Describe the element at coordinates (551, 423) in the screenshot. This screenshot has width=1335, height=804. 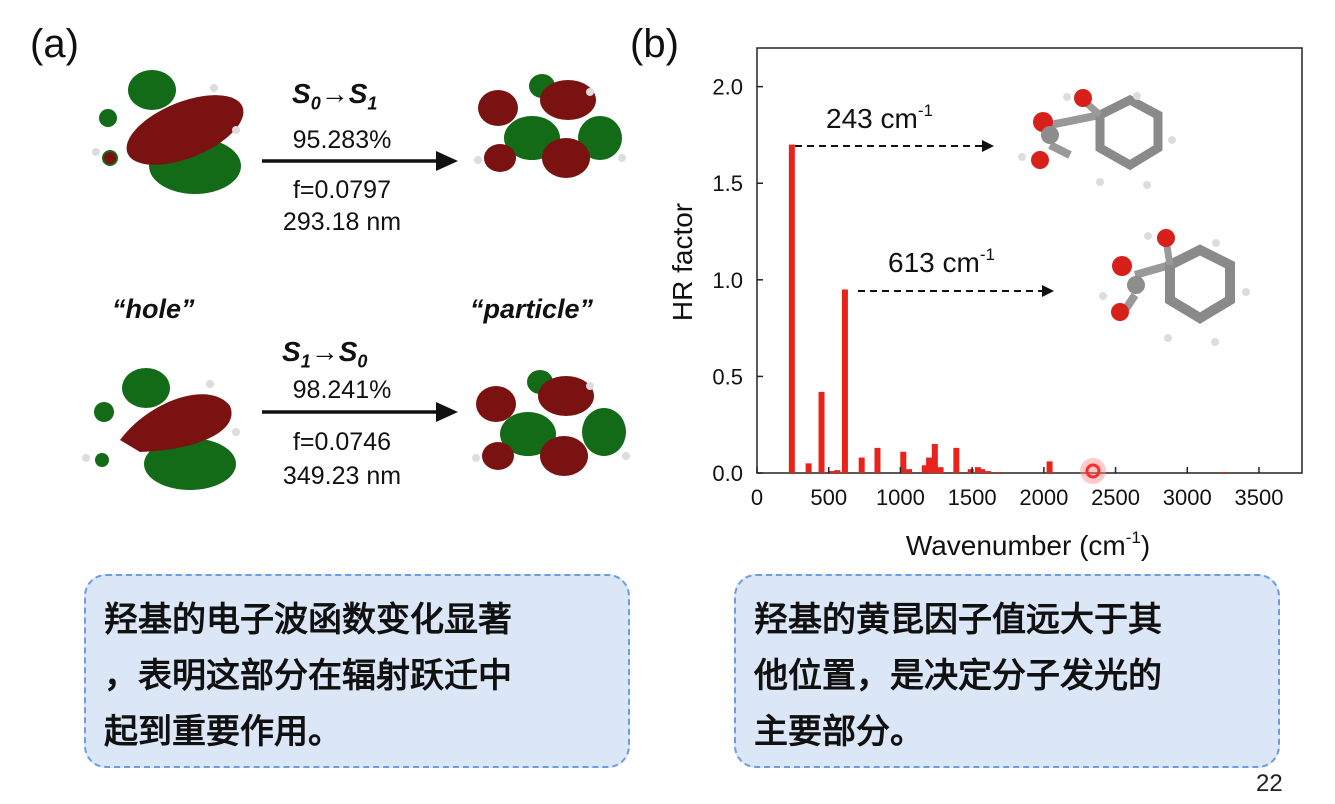
I see `particle-orbital-image-bottom` at that location.